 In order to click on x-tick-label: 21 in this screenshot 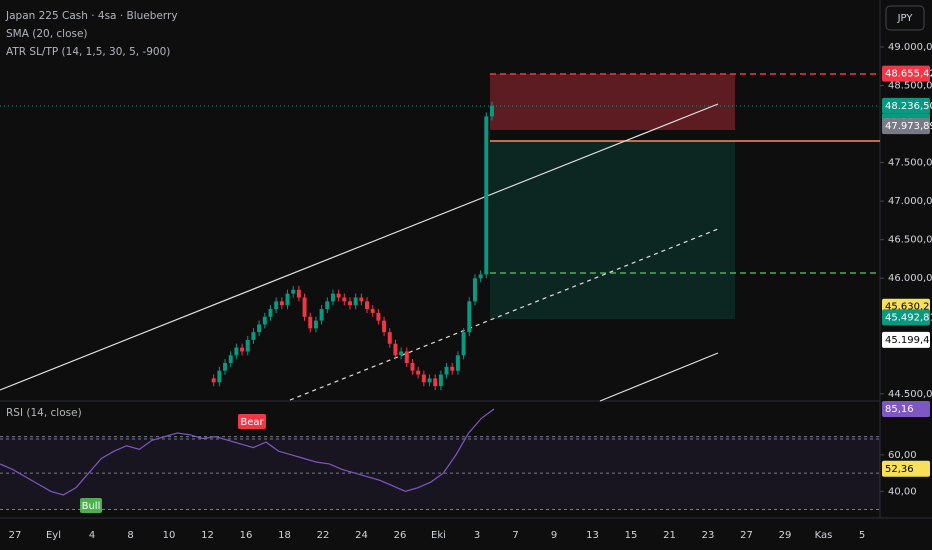, I will do `click(669, 535)`.